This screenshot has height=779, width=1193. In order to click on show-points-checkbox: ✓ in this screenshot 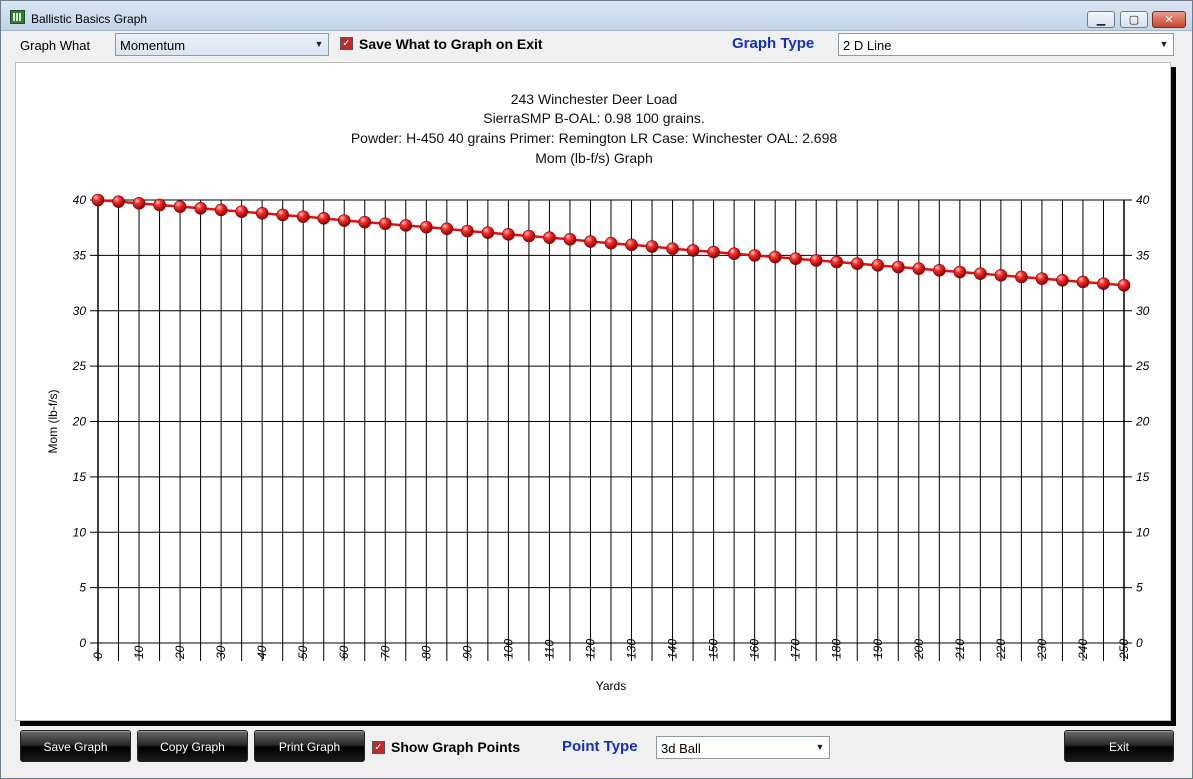, I will do `click(378, 747)`.